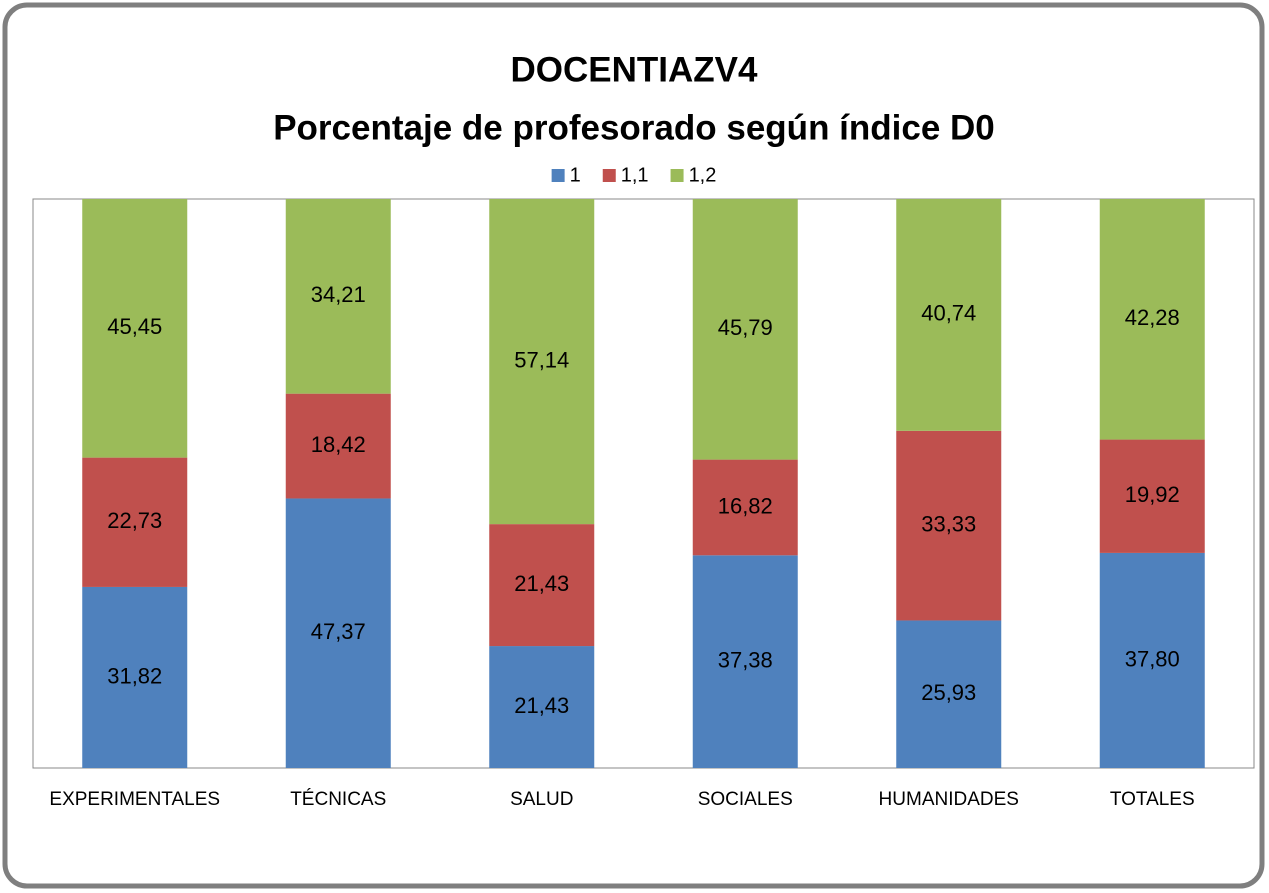  I want to click on data-label: 33,33, so click(948, 523).